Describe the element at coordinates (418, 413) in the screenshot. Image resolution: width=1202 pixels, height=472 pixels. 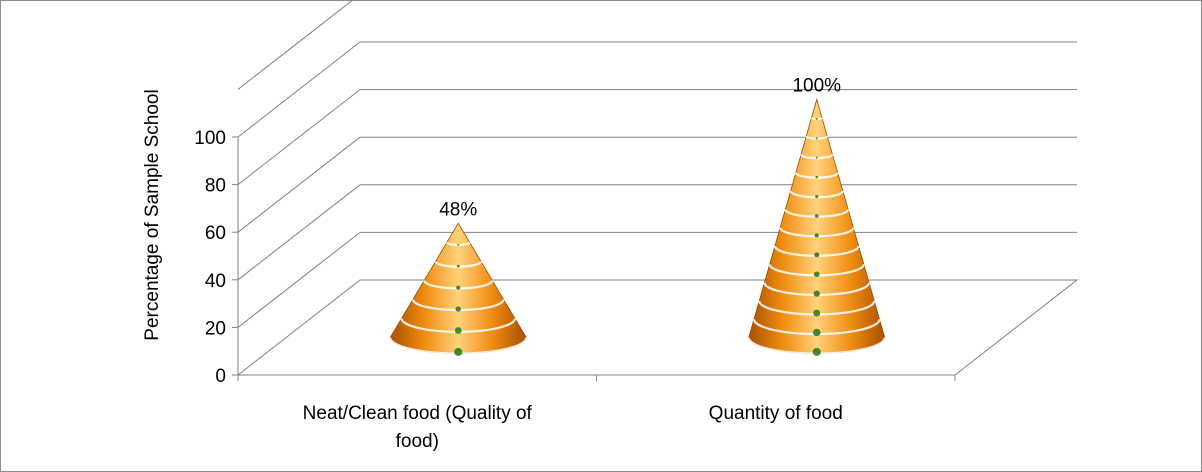
I see `x-category-label: Neat/Clean food (Quality of` at that location.